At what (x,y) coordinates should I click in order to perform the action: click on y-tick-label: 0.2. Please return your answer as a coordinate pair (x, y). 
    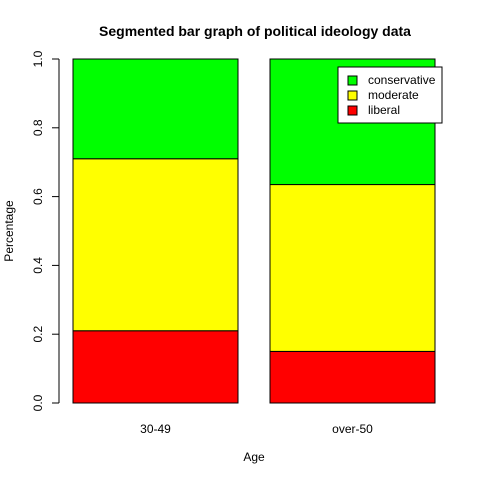
    Looking at the image, I should click on (38, 334).